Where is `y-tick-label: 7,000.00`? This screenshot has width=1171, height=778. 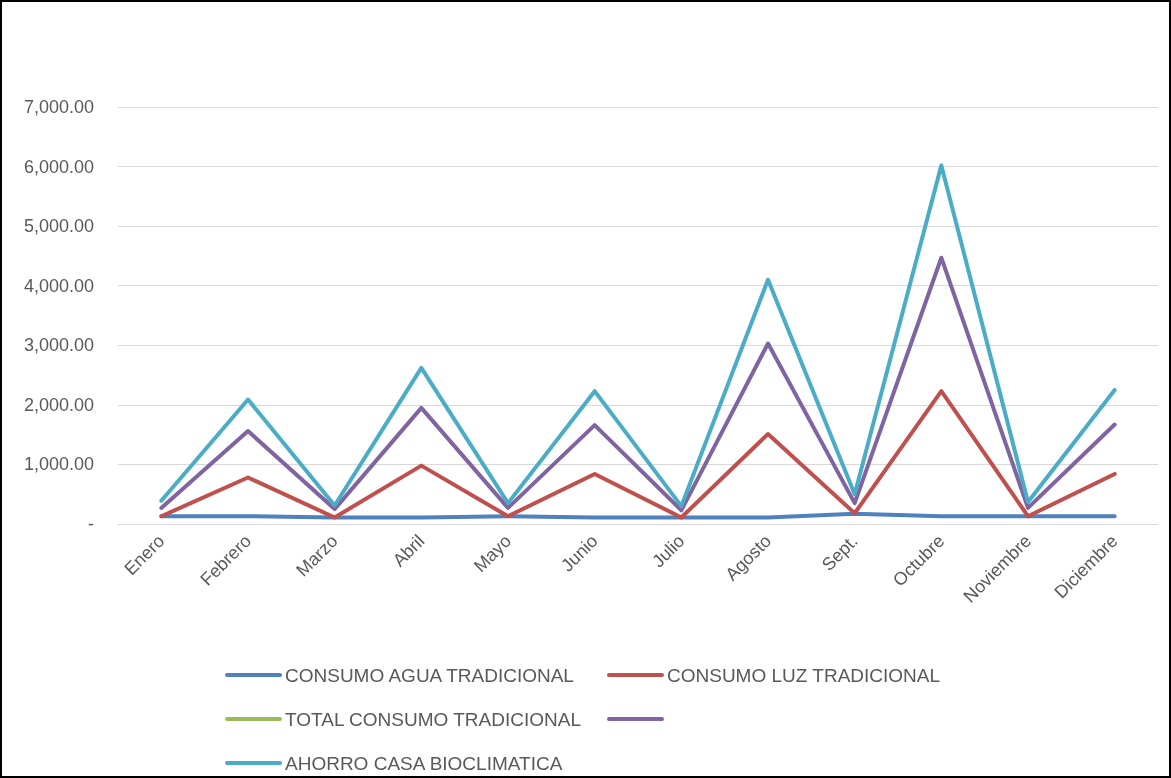 y-tick-label: 7,000.00 is located at coordinates (58, 107).